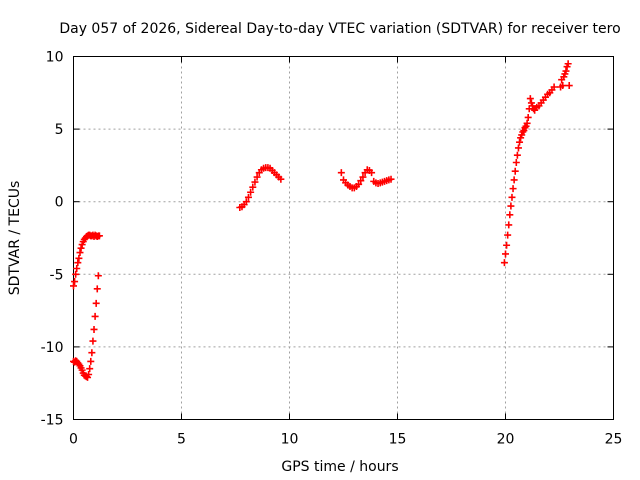 The height and width of the screenshot is (480, 640). I want to click on y-tick-labels: -15 -10 -5 0 5 10, so click(52, 239).